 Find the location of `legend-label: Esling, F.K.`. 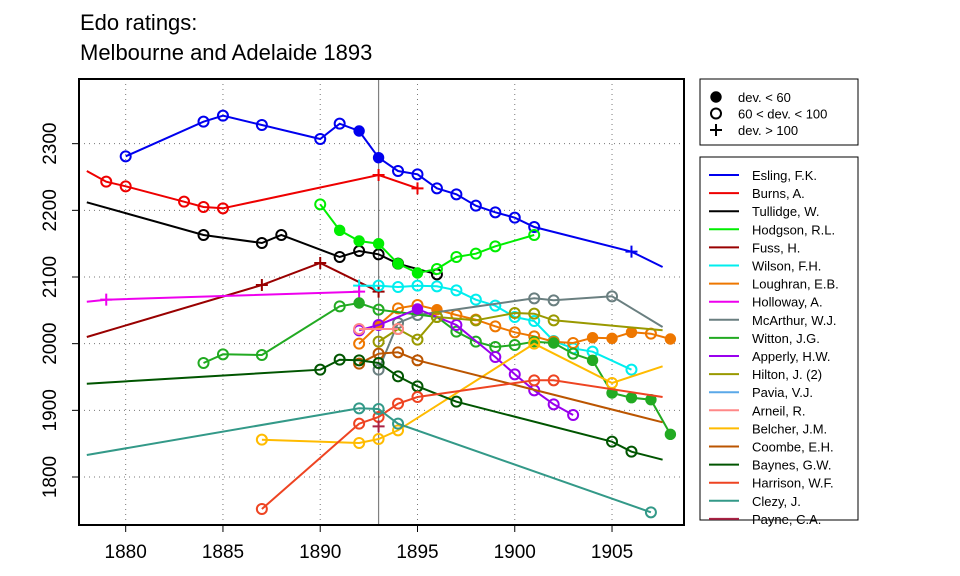

legend-label: Esling, F.K. is located at coordinates (784, 175).